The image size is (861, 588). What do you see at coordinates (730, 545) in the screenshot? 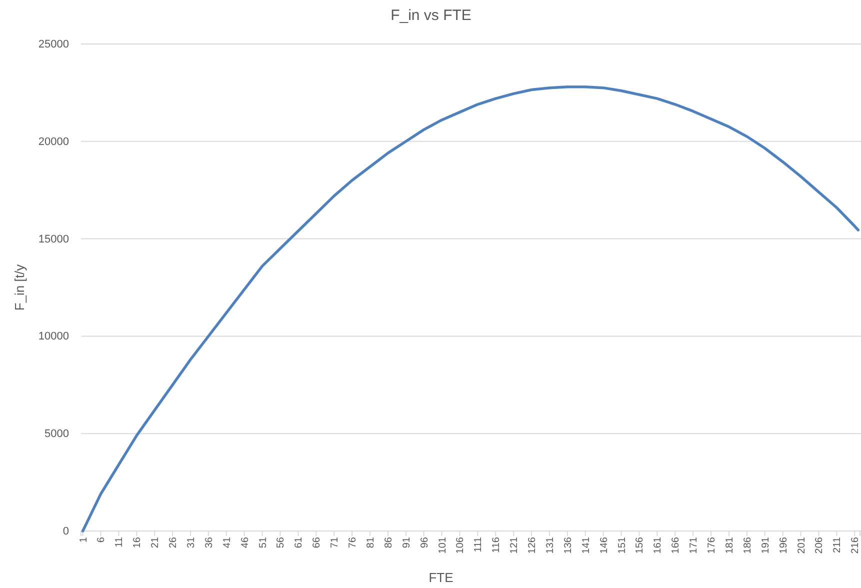
I see `x-tick-label: 181` at bounding box center [730, 545].